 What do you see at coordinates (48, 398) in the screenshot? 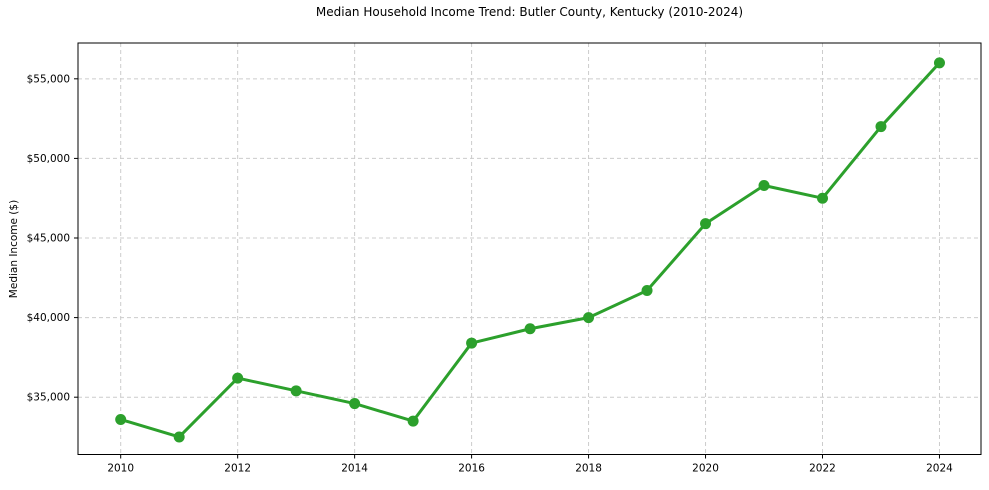
I see `y-tick-label: $35,000` at bounding box center [48, 398].